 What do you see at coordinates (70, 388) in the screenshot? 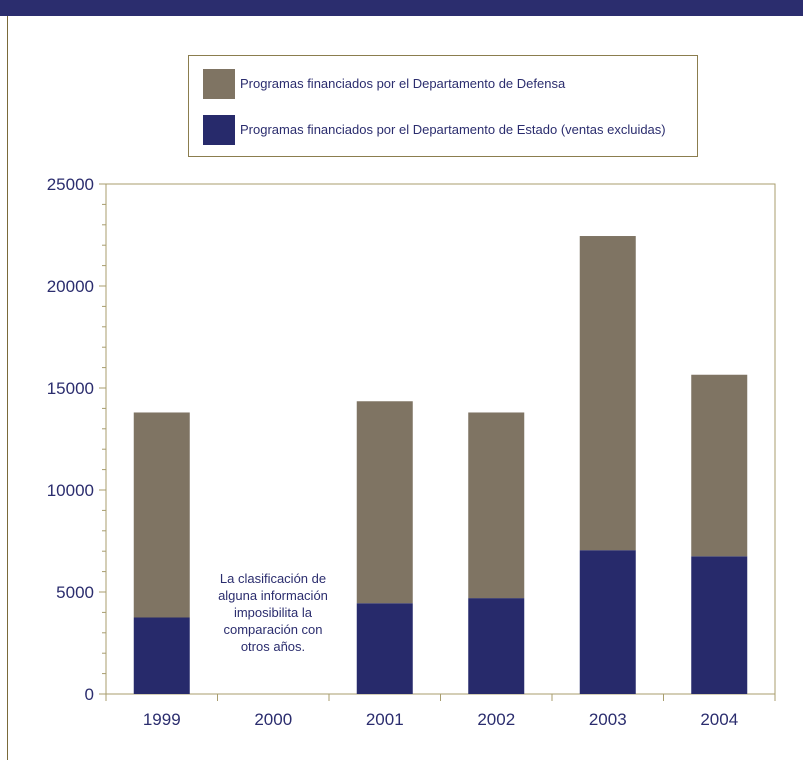
I see `y-tick-label: 15000` at bounding box center [70, 388].